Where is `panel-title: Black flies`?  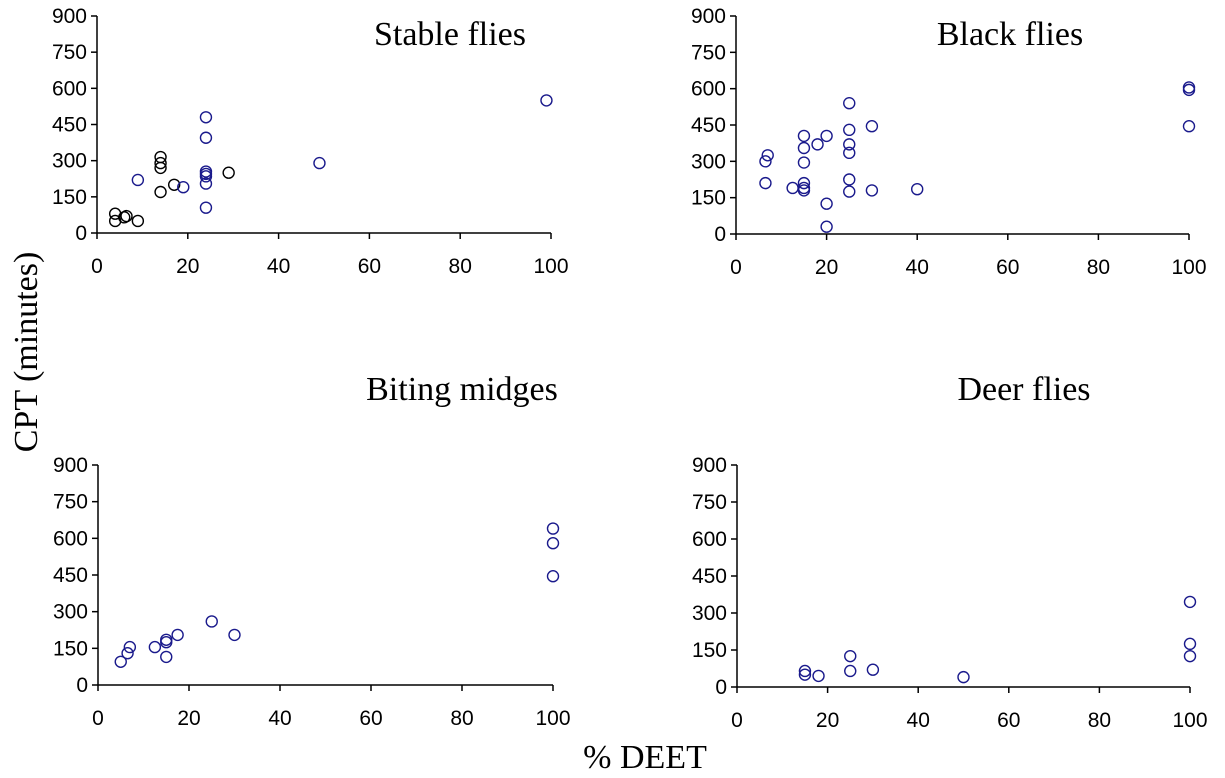 panel-title: Black flies is located at coordinates (1010, 34).